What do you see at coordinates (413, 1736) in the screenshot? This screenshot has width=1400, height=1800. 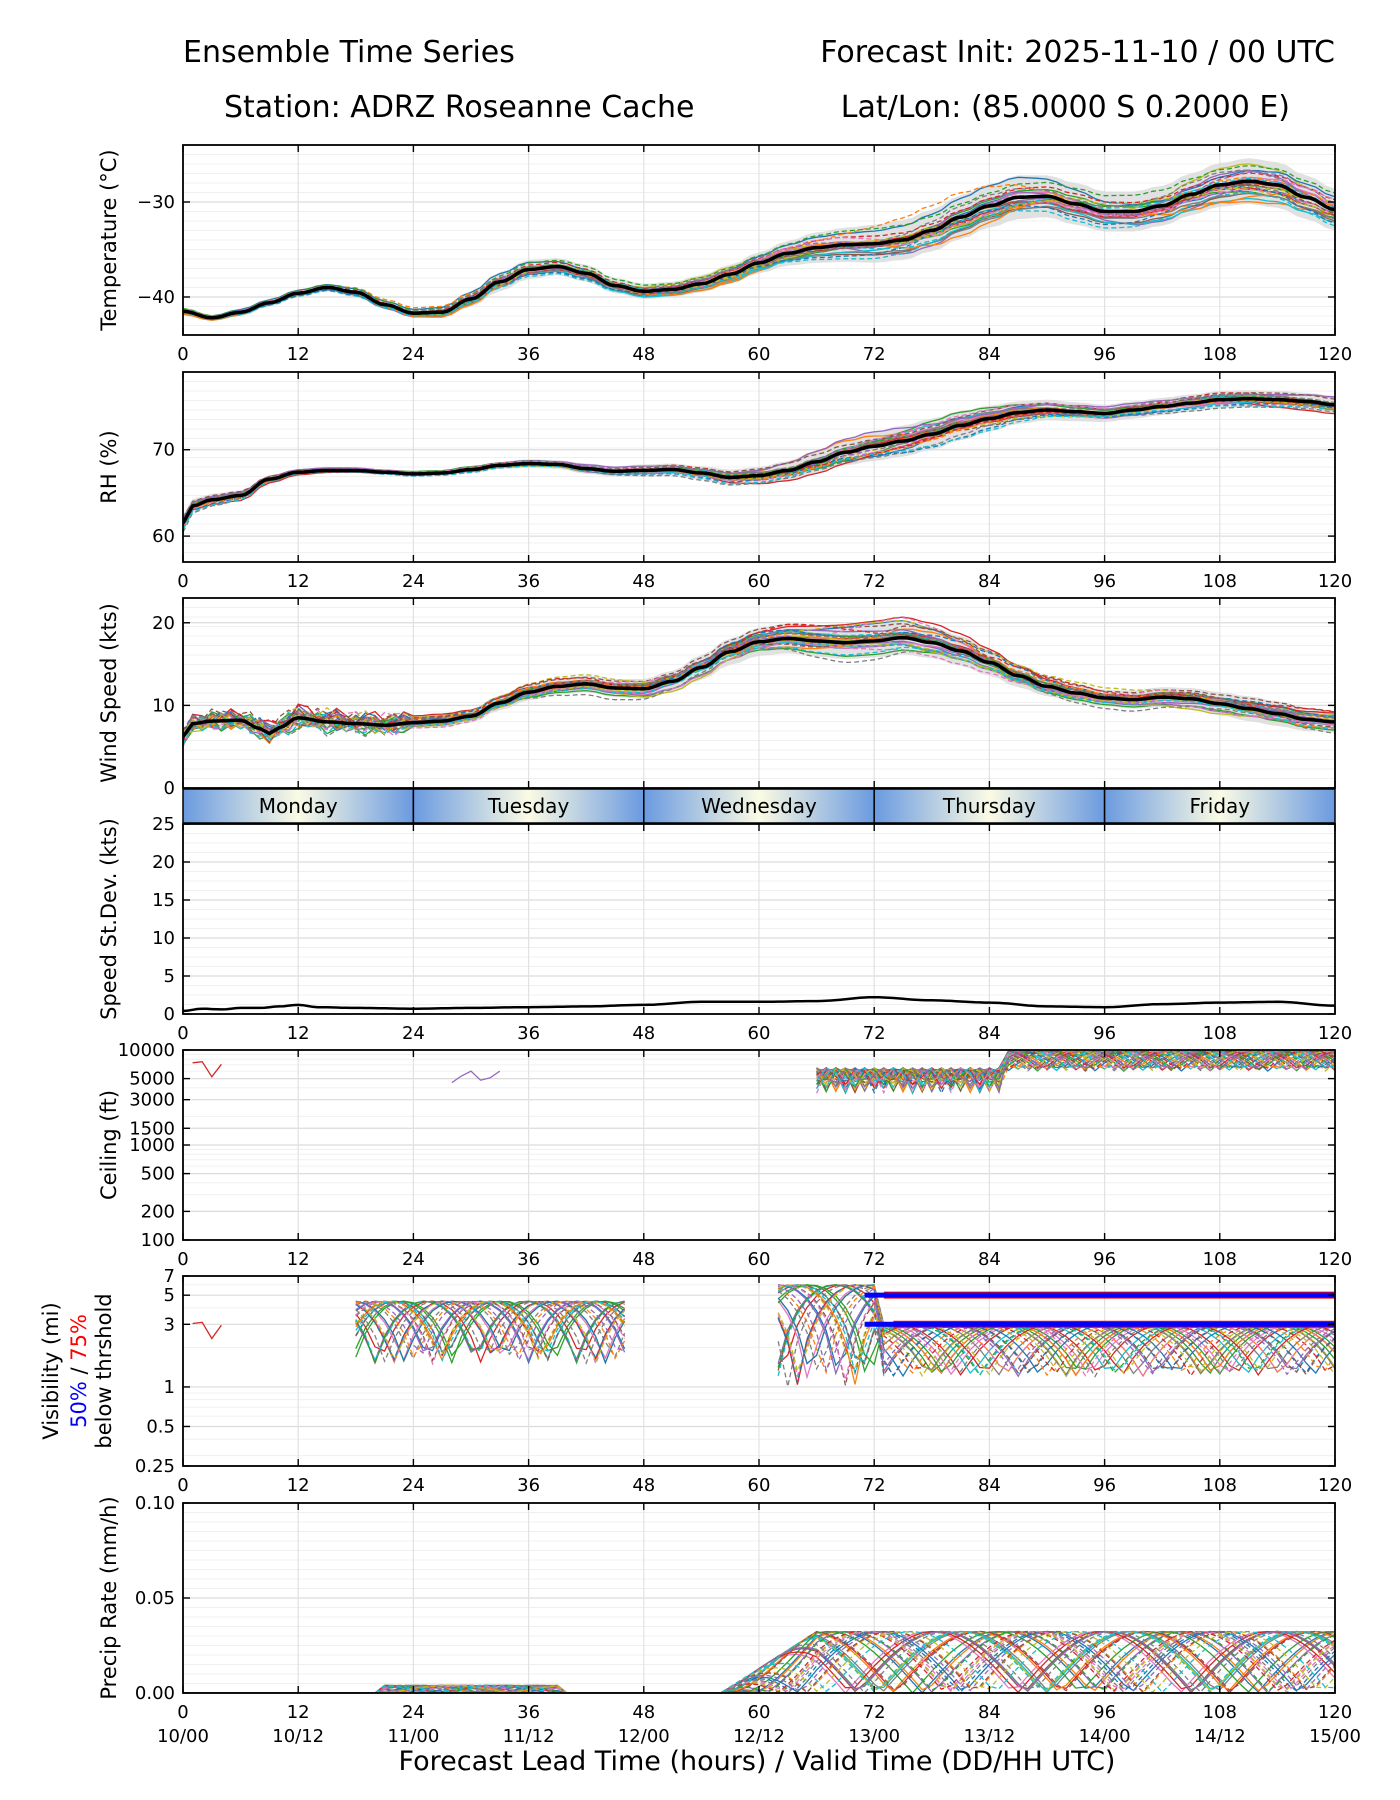 I see `valid-time-label: 11/00` at bounding box center [413, 1736].